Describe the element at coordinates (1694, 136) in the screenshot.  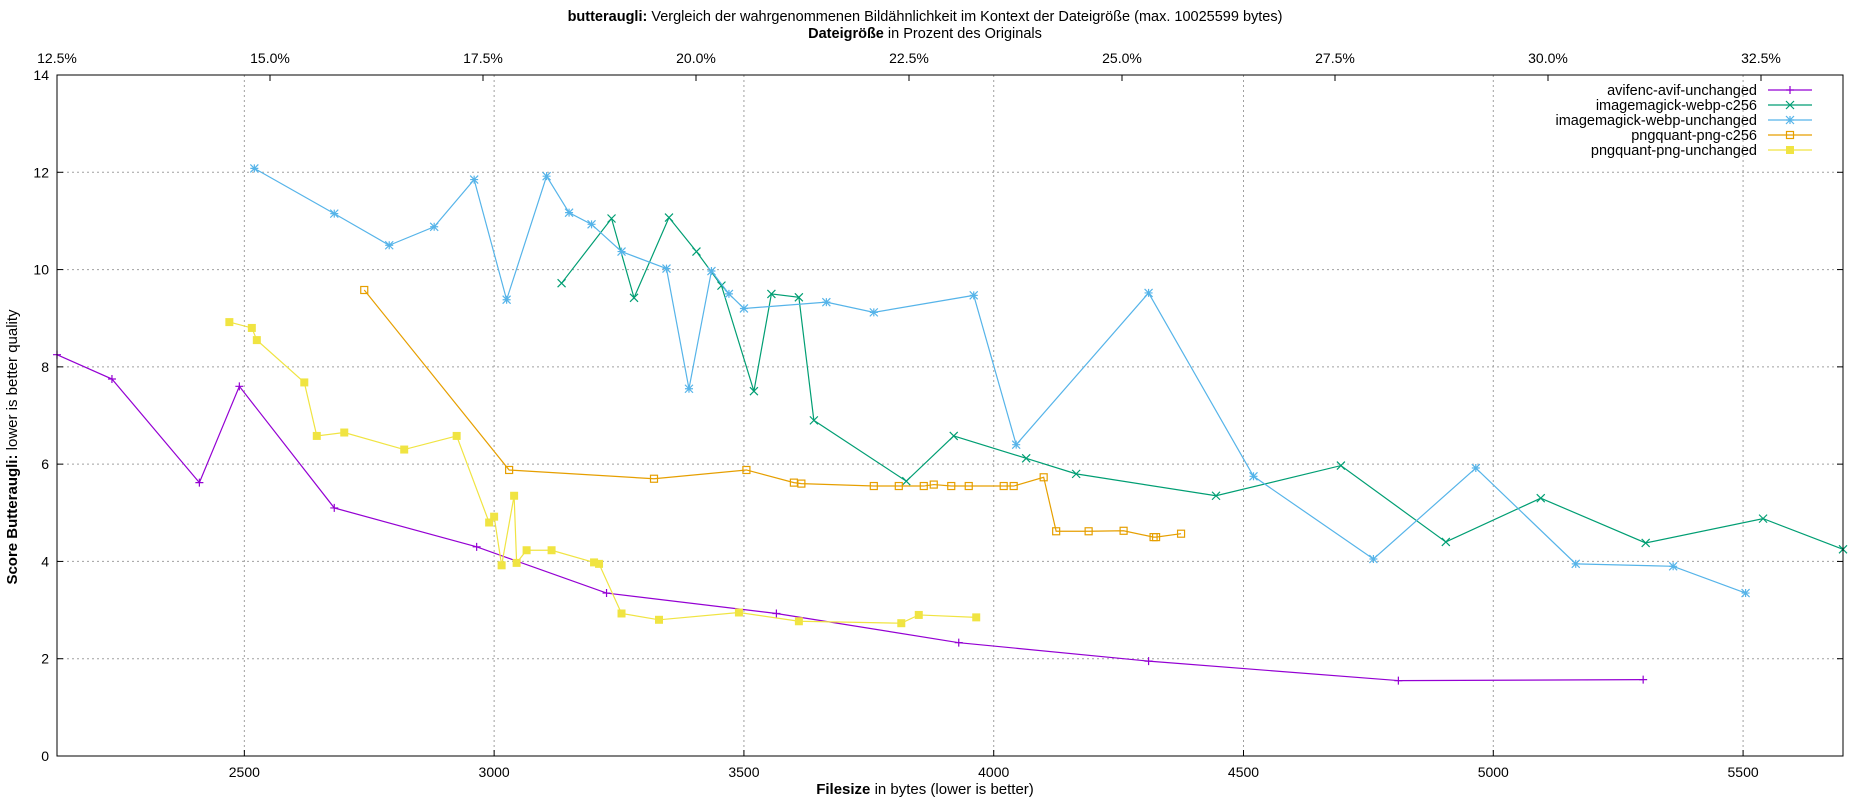
I see `legend-label: pngquant-png-c256` at that location.